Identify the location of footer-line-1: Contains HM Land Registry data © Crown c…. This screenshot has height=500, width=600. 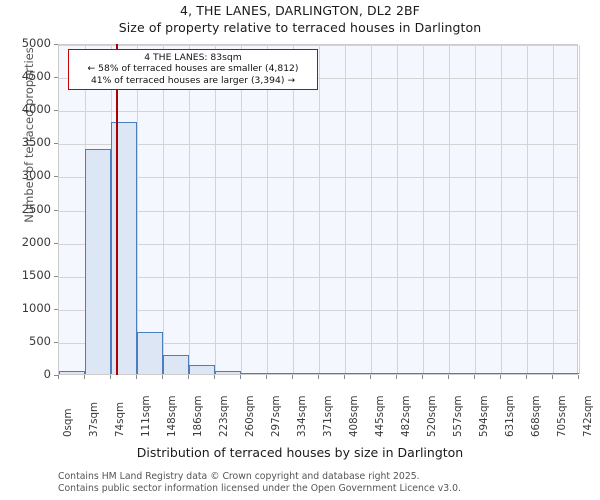
(239, 476).